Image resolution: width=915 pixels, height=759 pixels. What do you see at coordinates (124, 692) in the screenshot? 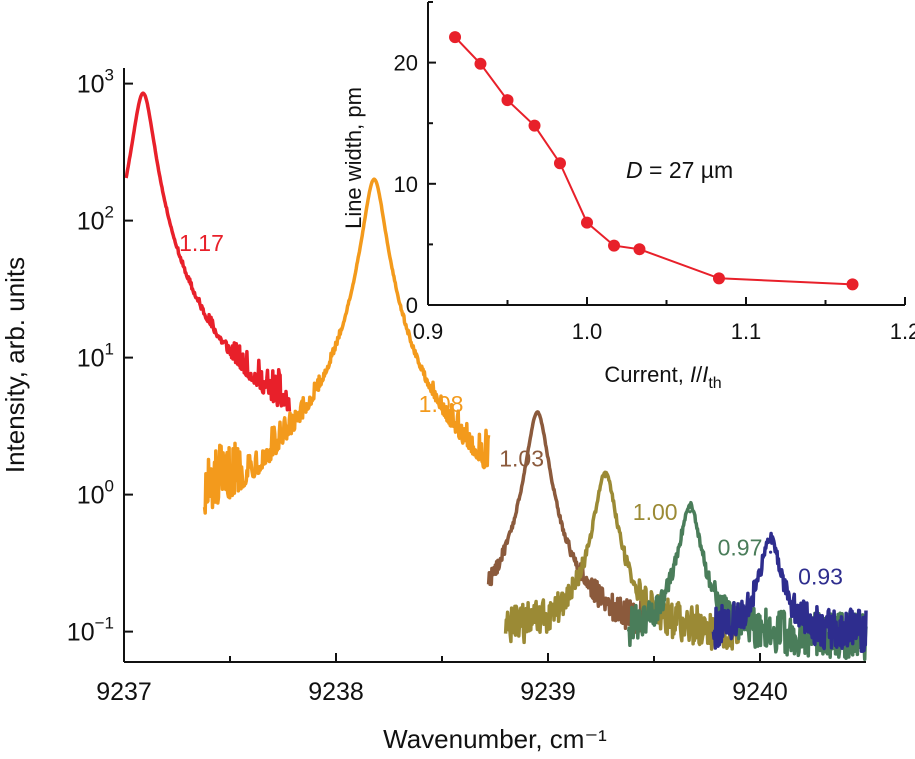
I see `main-x-tick-label: 9237` at bounding box center [124, 692].